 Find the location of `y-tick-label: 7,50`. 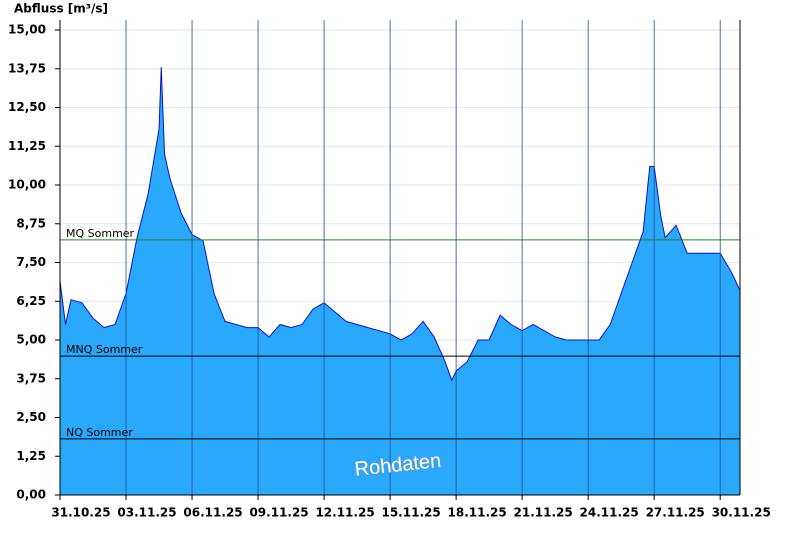

y-tick-label: 7,50 is located at coordinates (31, 262).